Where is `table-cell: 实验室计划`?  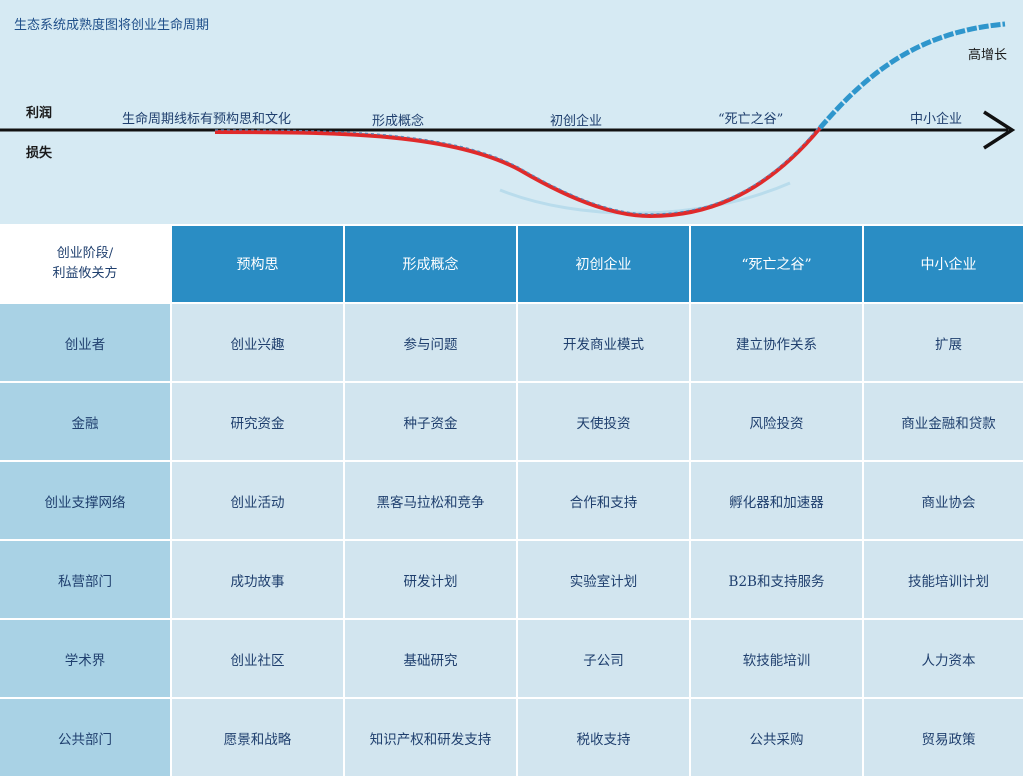 table-cell: 实验室计划 is located at coordinates (603, 579).